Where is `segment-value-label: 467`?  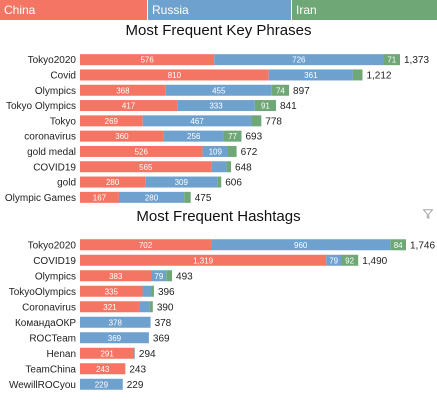
segment-value-label: 467 is located at coordinates (197, 121).